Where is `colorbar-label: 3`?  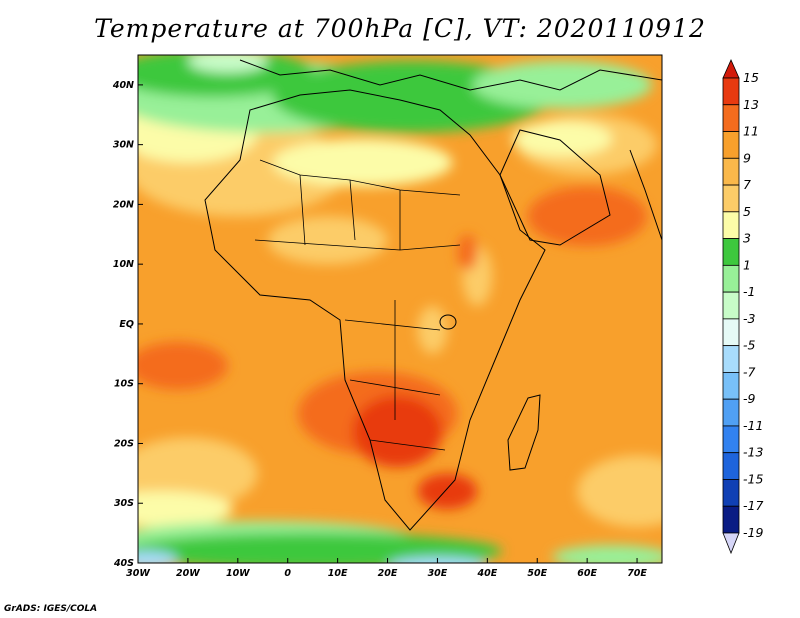
colorbar-label: 3 is located at coordinates (747, 238).